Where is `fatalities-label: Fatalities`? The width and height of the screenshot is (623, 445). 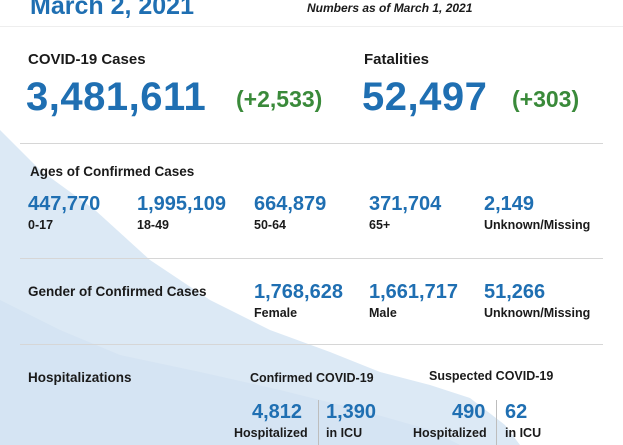 fatalities-label: Fatalities is located at coordinates (397, 59).